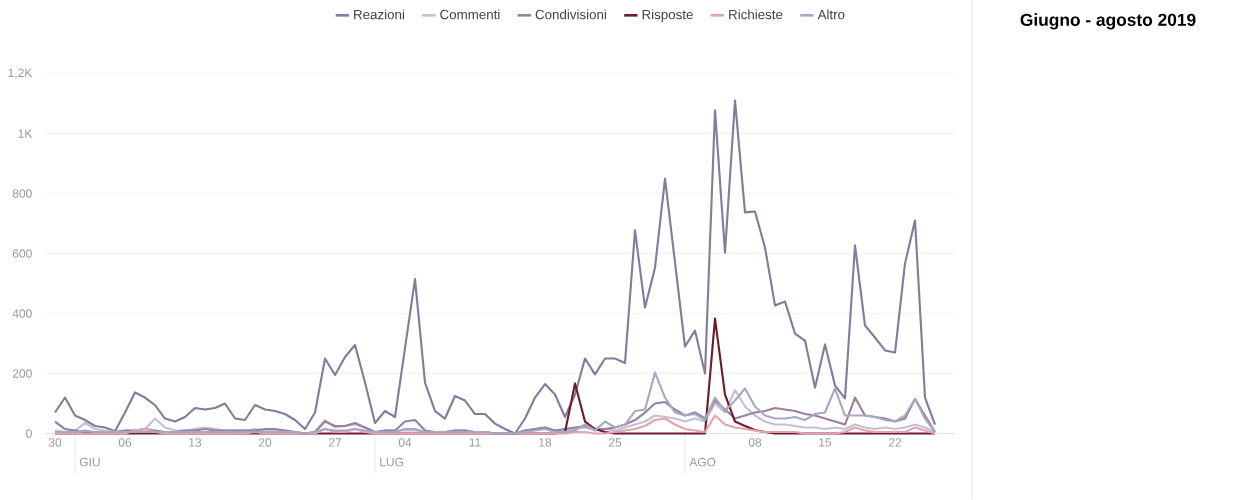 Image resolution: width=1242 pixels, height=500 pixels. Describe the element at coordinates (831, 14) in the screenshot. I see `legend-label: Altro` at that location.